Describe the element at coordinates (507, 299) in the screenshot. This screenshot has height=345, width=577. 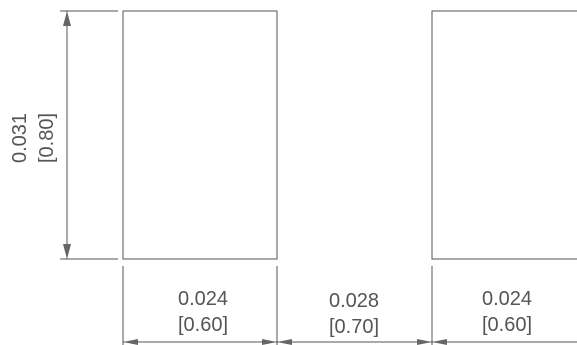
I see `width-right-inch-label: 0.024` at that location.